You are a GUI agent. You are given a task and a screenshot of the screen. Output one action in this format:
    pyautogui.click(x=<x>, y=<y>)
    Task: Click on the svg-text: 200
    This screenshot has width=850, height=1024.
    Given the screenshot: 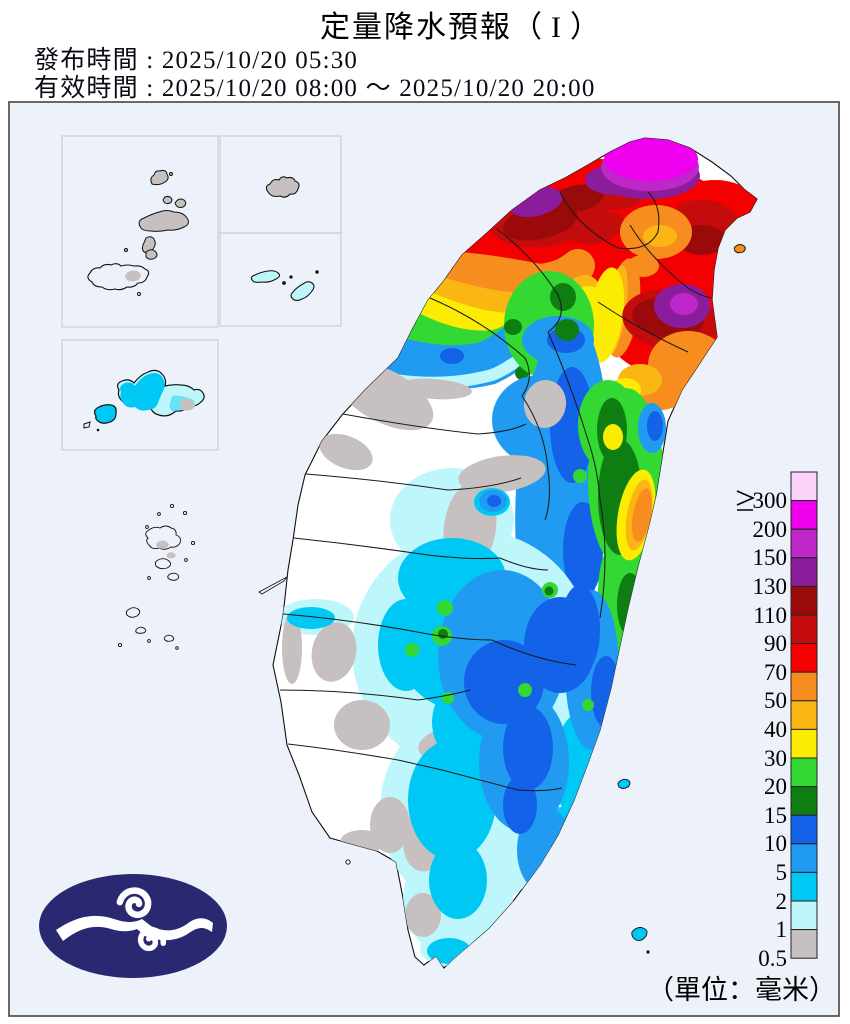 What is the action you would take?
    pyautogui.click(x=770, y=529)
    